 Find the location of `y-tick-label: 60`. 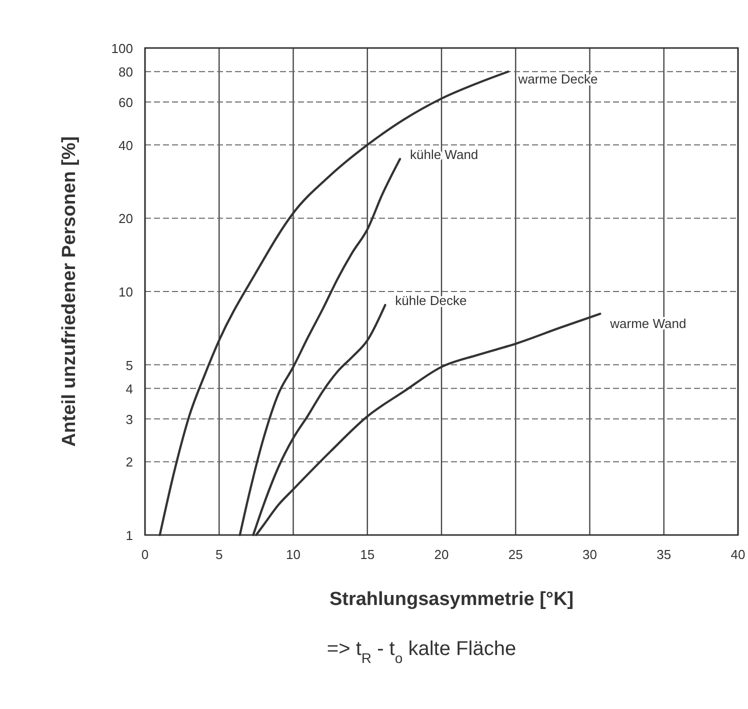

y-tick-label: 60 is located at coordinates (125, 102).